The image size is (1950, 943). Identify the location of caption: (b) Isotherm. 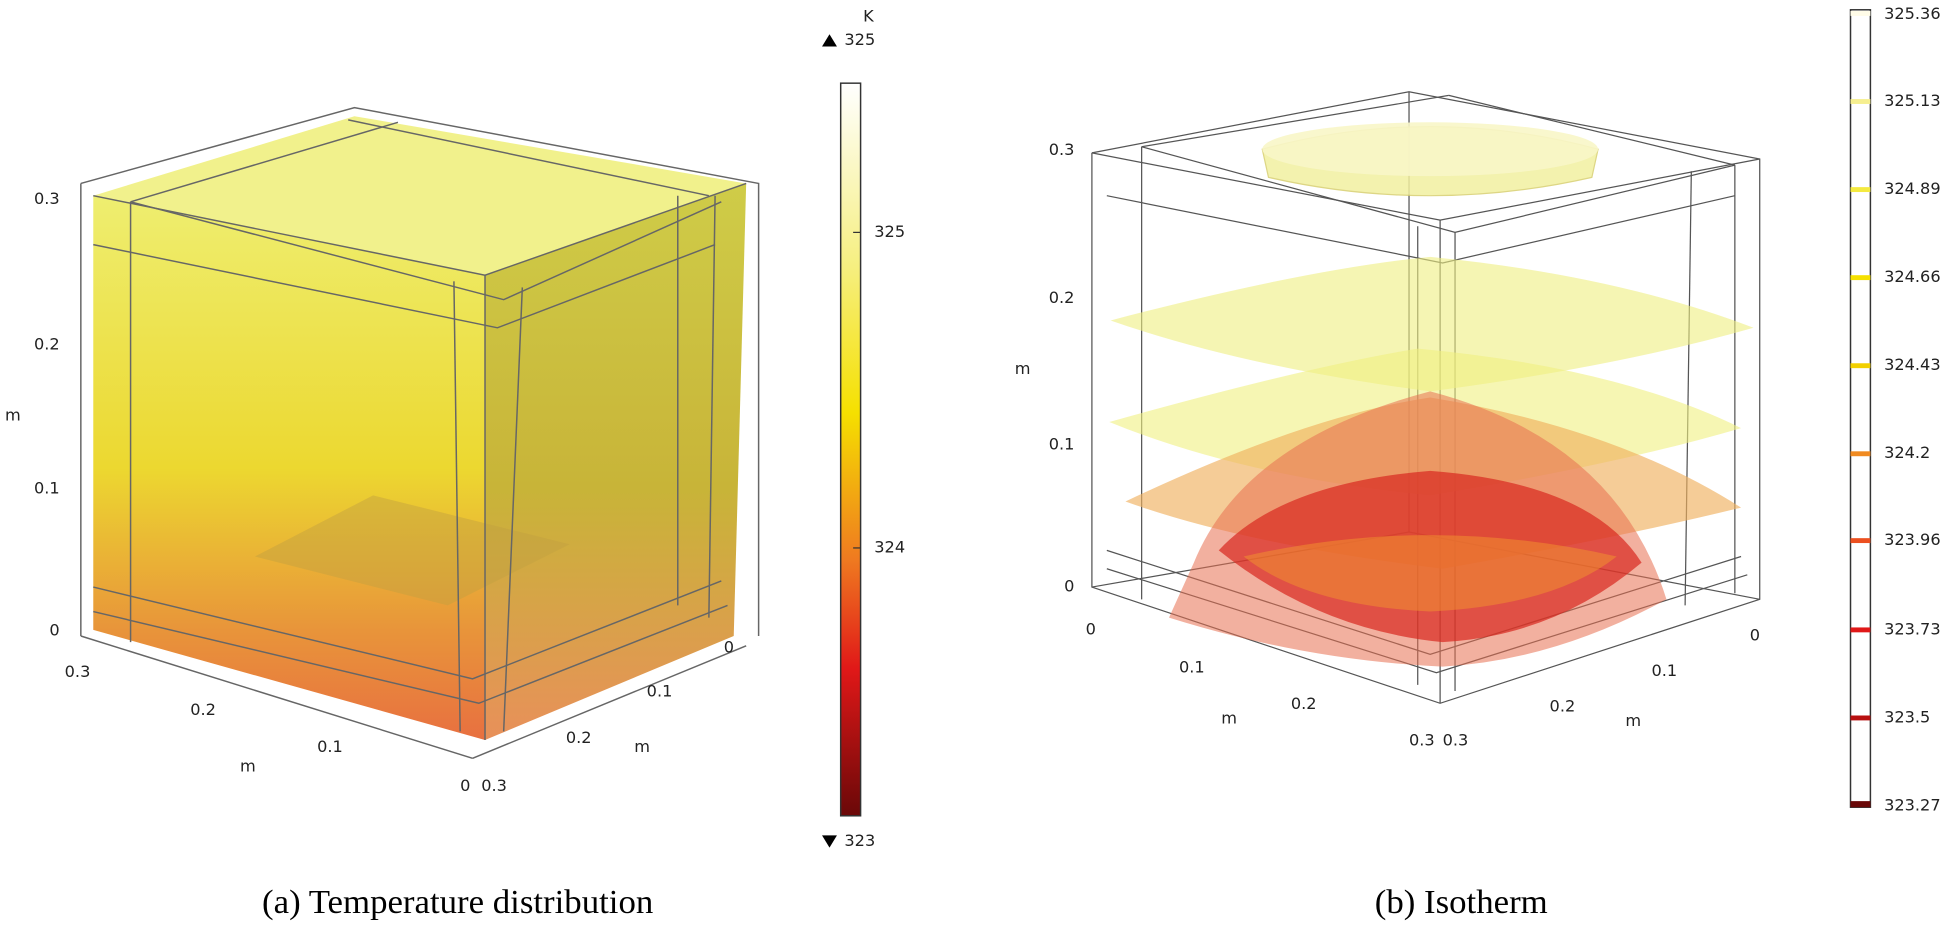
(1461, 902).